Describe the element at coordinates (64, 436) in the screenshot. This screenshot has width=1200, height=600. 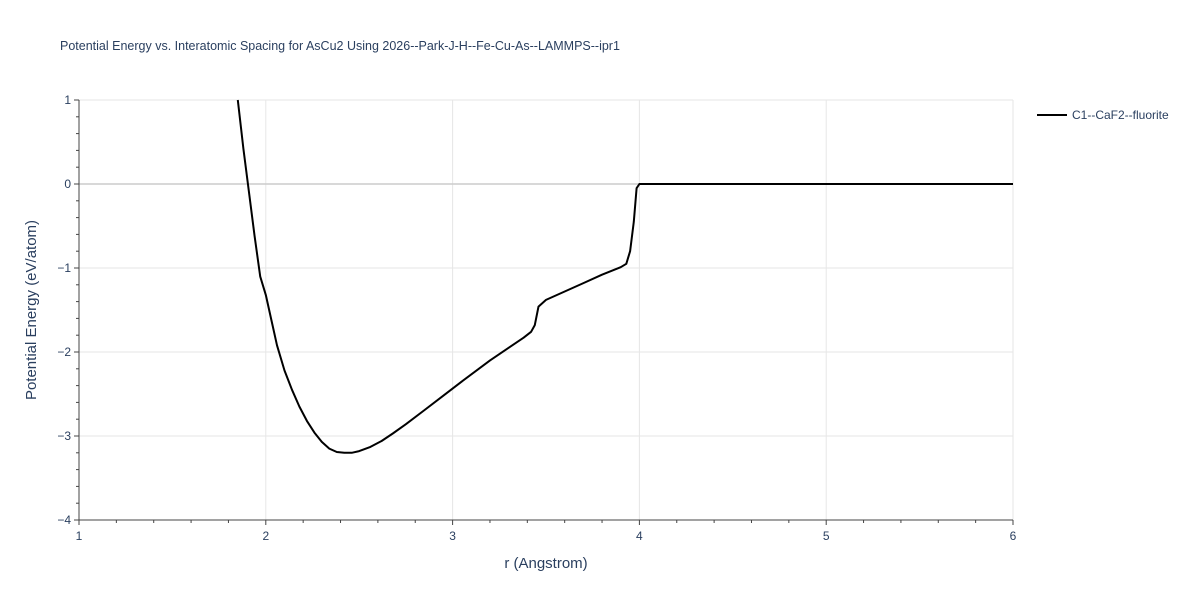
I see `y-tick-label: −3` at that location.